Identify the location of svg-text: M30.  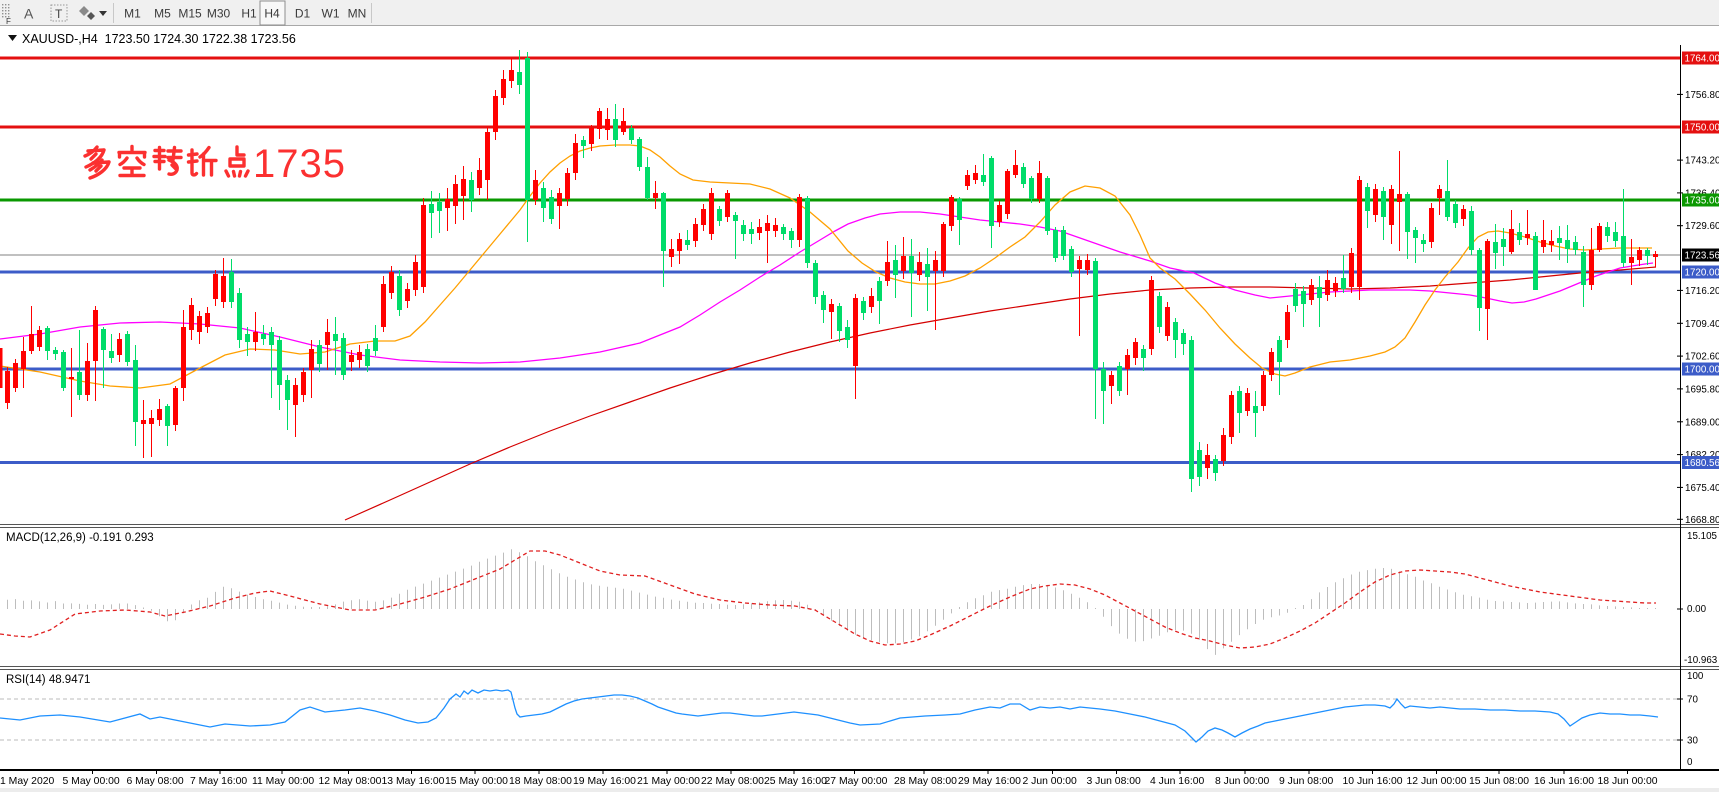
(219, 14).